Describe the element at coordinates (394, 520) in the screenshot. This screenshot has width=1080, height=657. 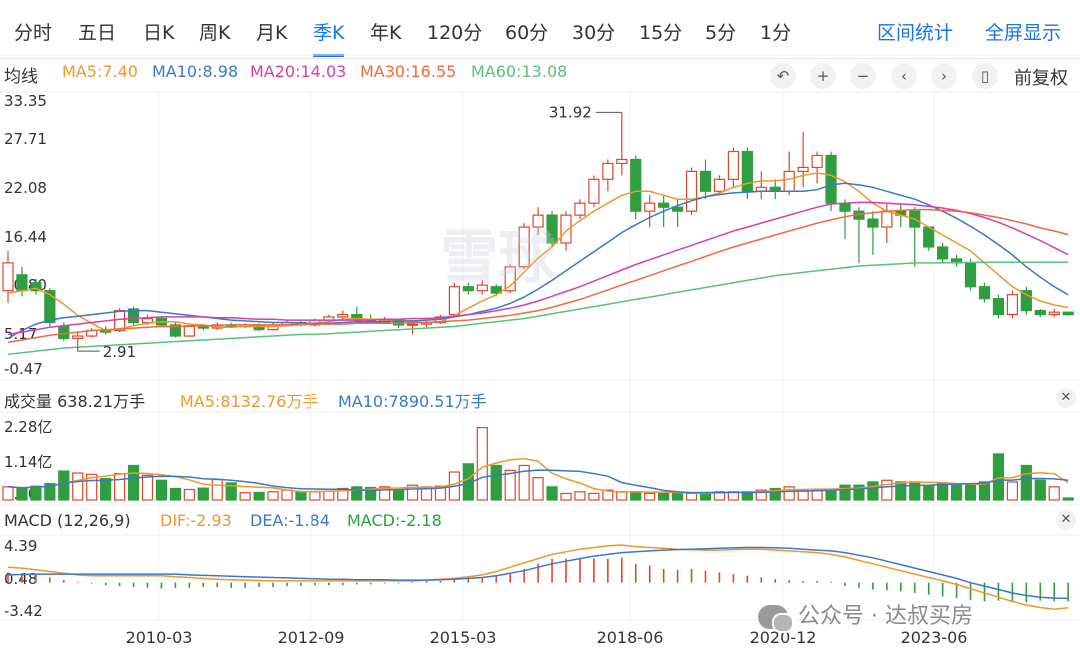
I see `macd-value: MACD:-2.18` at that location.